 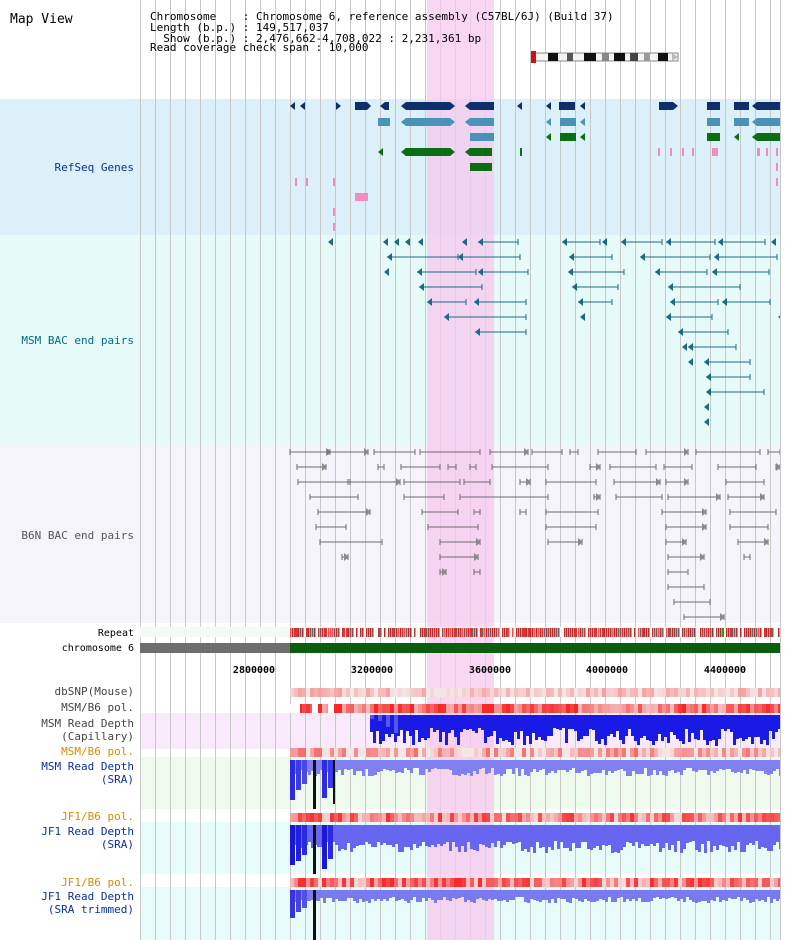 What do you see at coordinates (87, 723) in the screenshot?
I see `msm-read-depth-cap-label1: MSM Read Depth` at bounding box center [87, 723].